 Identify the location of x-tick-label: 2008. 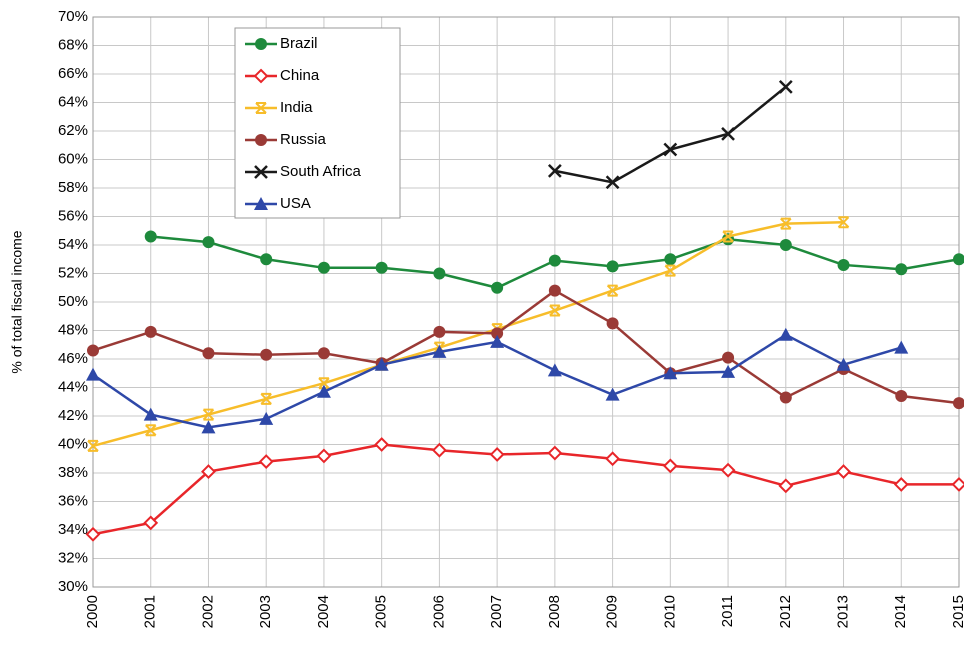
(554, 611).